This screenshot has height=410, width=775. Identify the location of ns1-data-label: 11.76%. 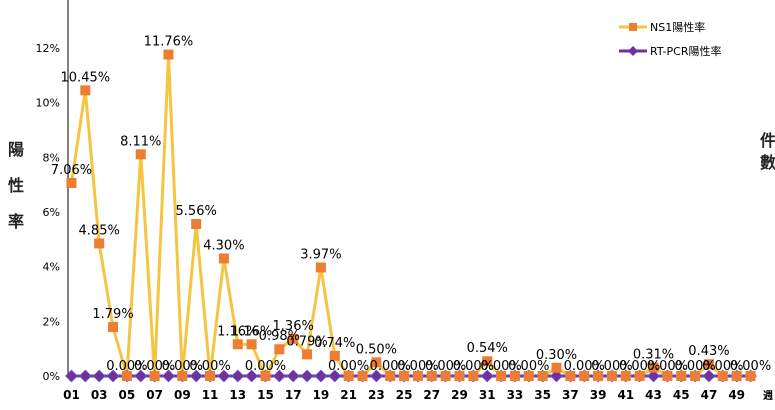
(169, 42).